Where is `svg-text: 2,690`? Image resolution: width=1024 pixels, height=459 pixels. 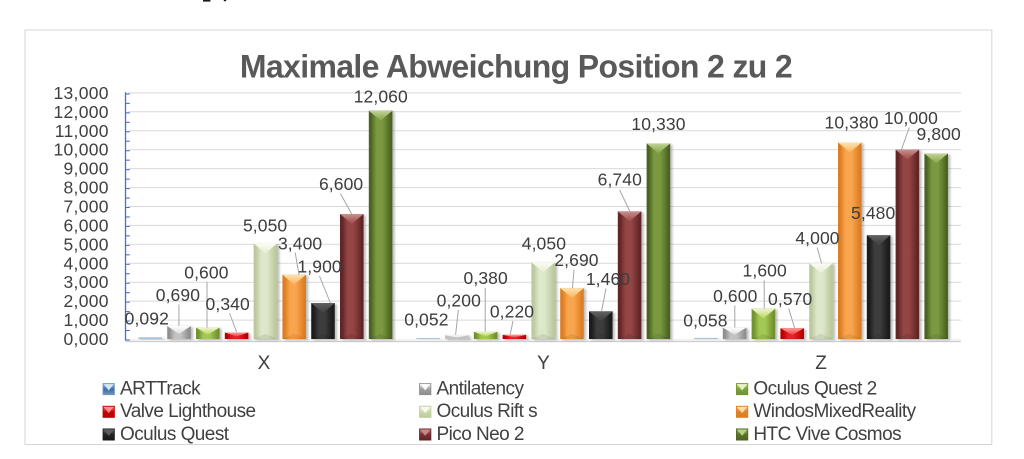 svg-text: 2,690 is located at coordinates (576, 260).